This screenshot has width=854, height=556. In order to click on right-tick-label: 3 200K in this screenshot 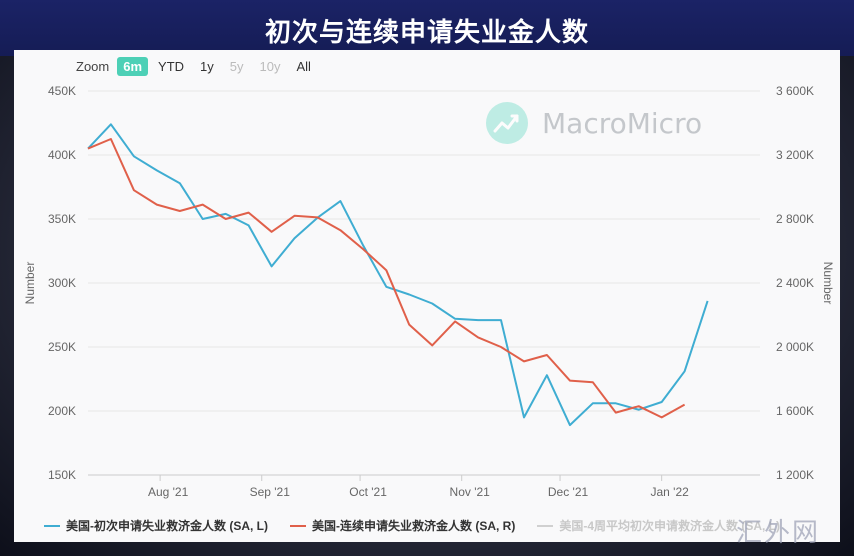, I will do `click(795, 155)`.